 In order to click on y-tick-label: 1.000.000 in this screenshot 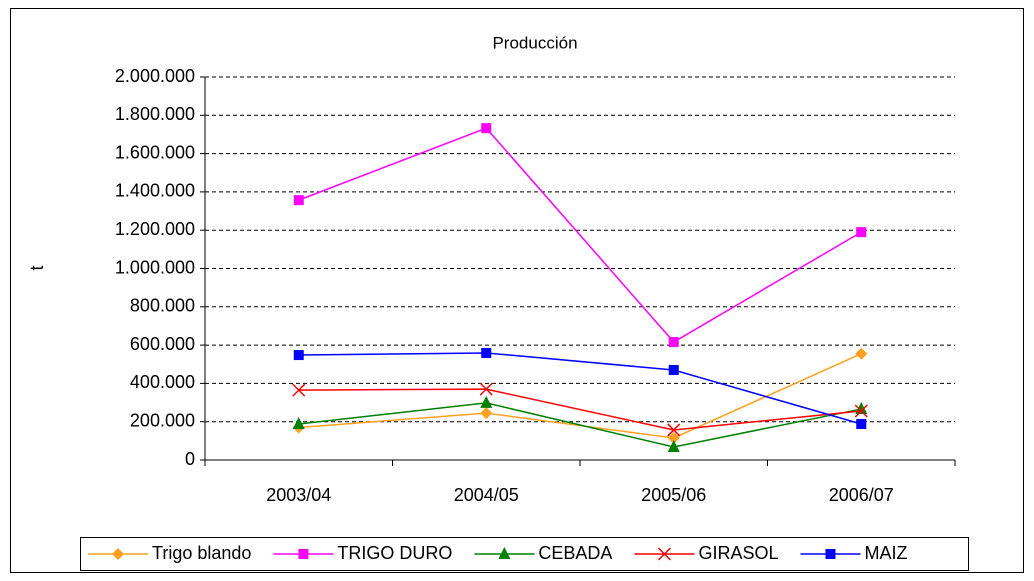, I will do `click(155, 267)`.